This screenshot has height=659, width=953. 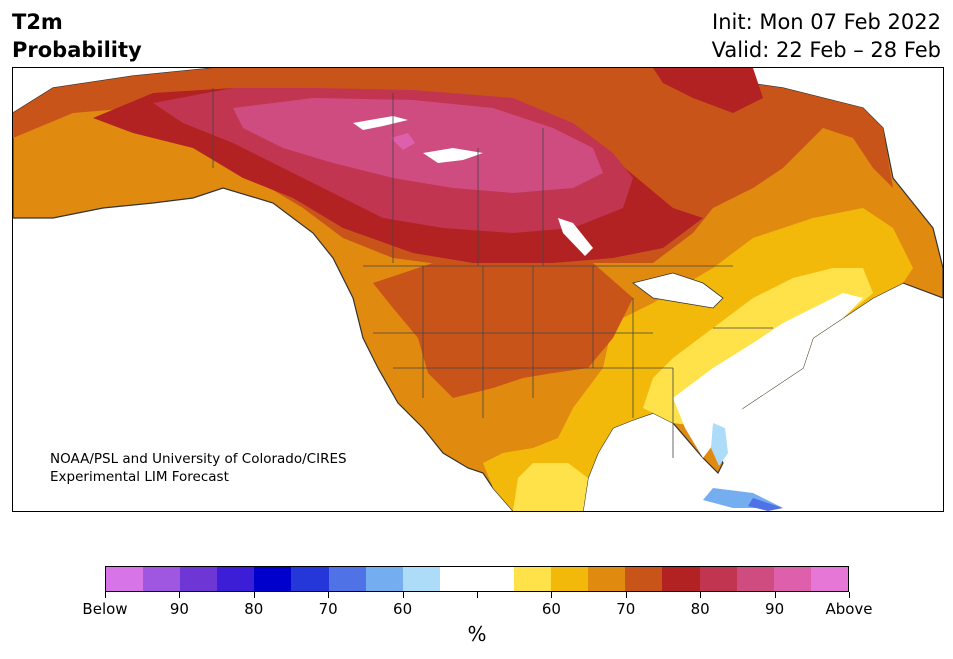 I want to click on light-yellow-texas, so click(x=550, y=487).